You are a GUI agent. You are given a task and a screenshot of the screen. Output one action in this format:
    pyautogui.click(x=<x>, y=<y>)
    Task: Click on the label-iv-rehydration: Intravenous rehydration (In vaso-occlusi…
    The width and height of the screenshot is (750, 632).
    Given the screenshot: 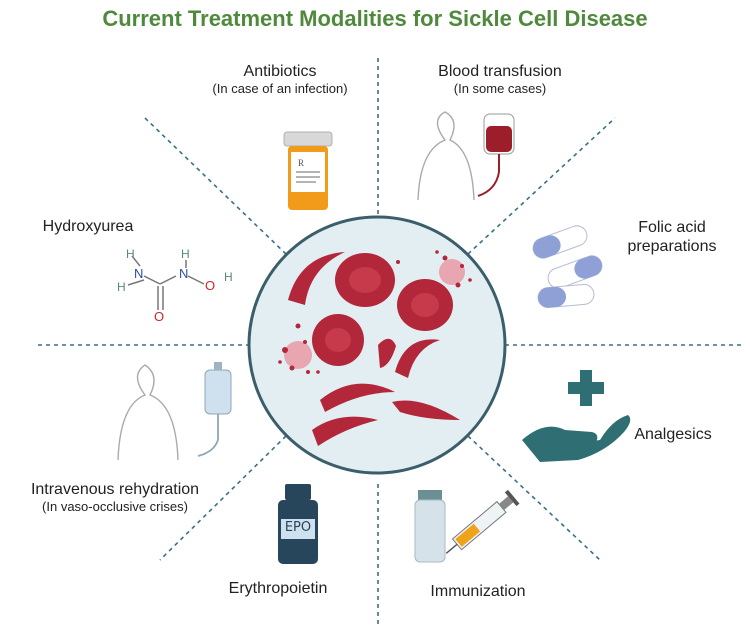 What is the action you would take?
    pyautogui.click(x=115, y=497)
    